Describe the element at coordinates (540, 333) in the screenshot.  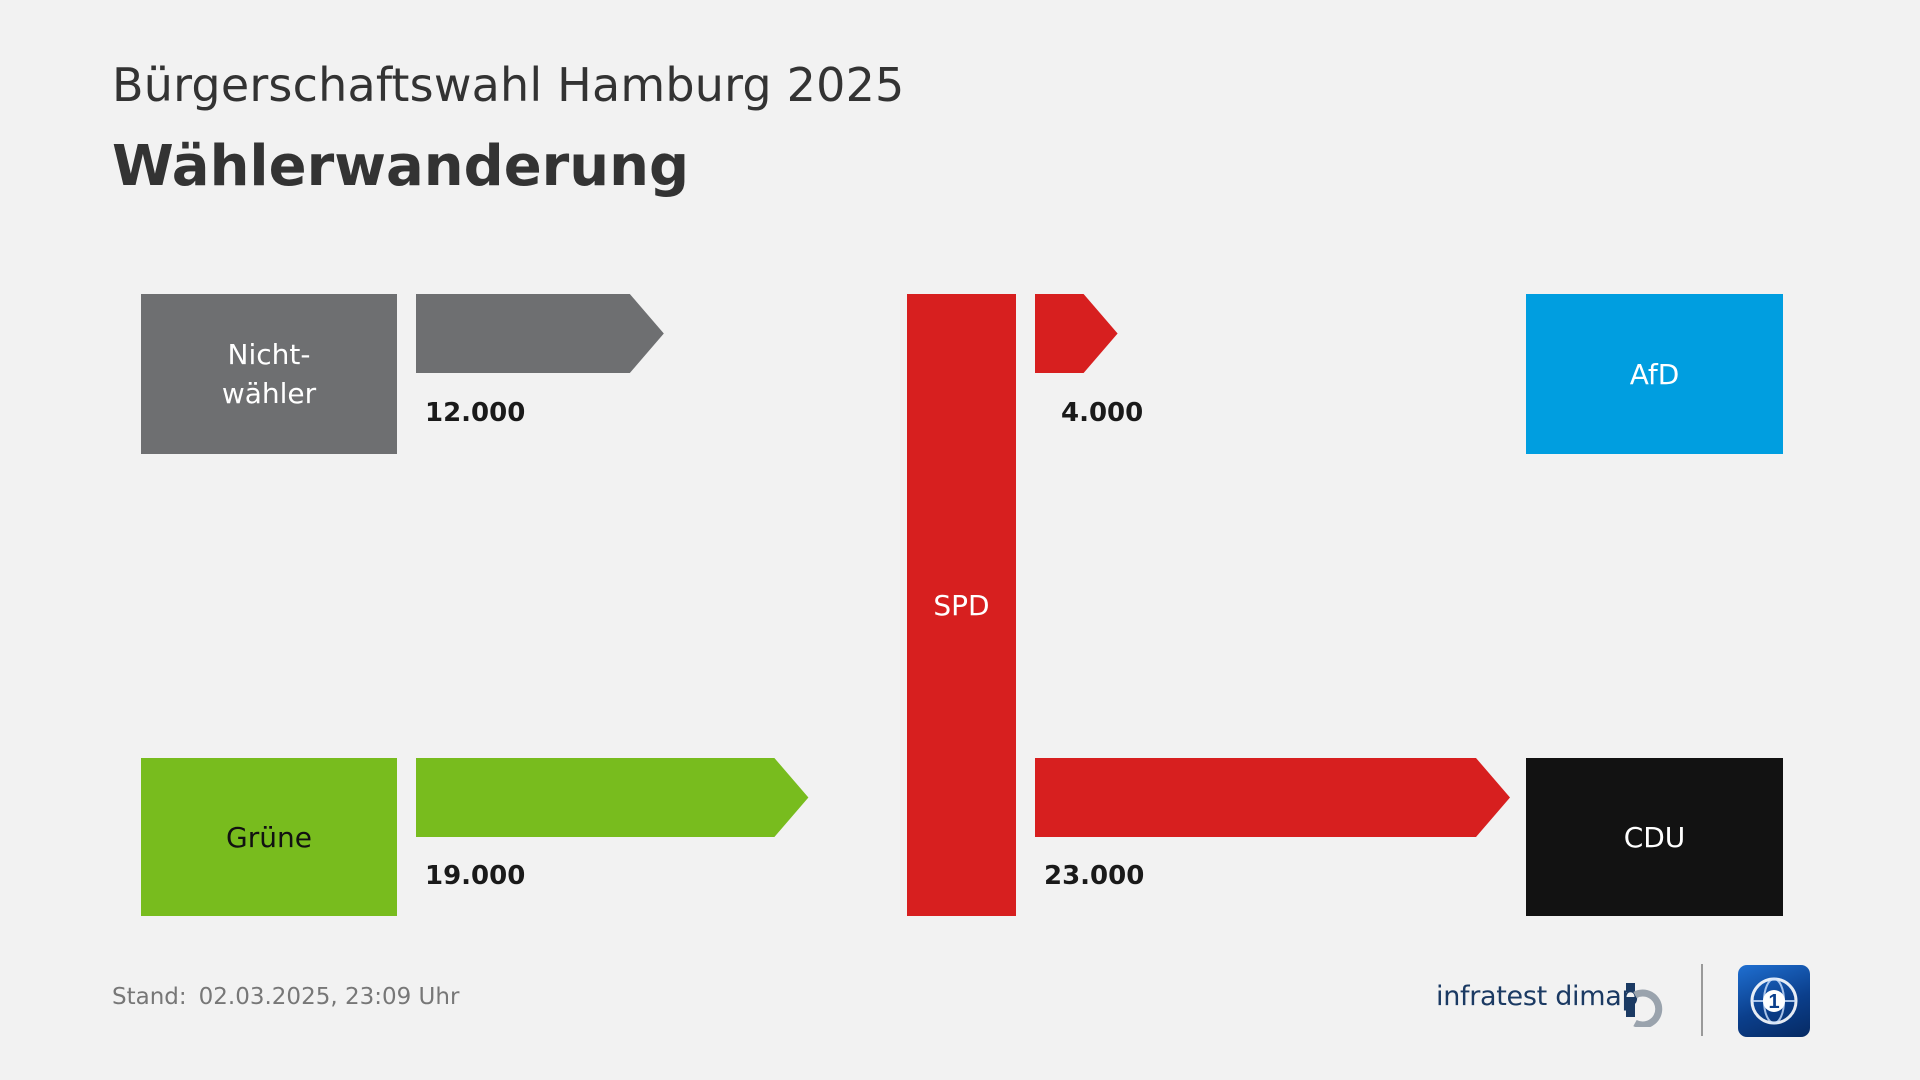
I see `arrow-nichtwaehler-spd` at that location.